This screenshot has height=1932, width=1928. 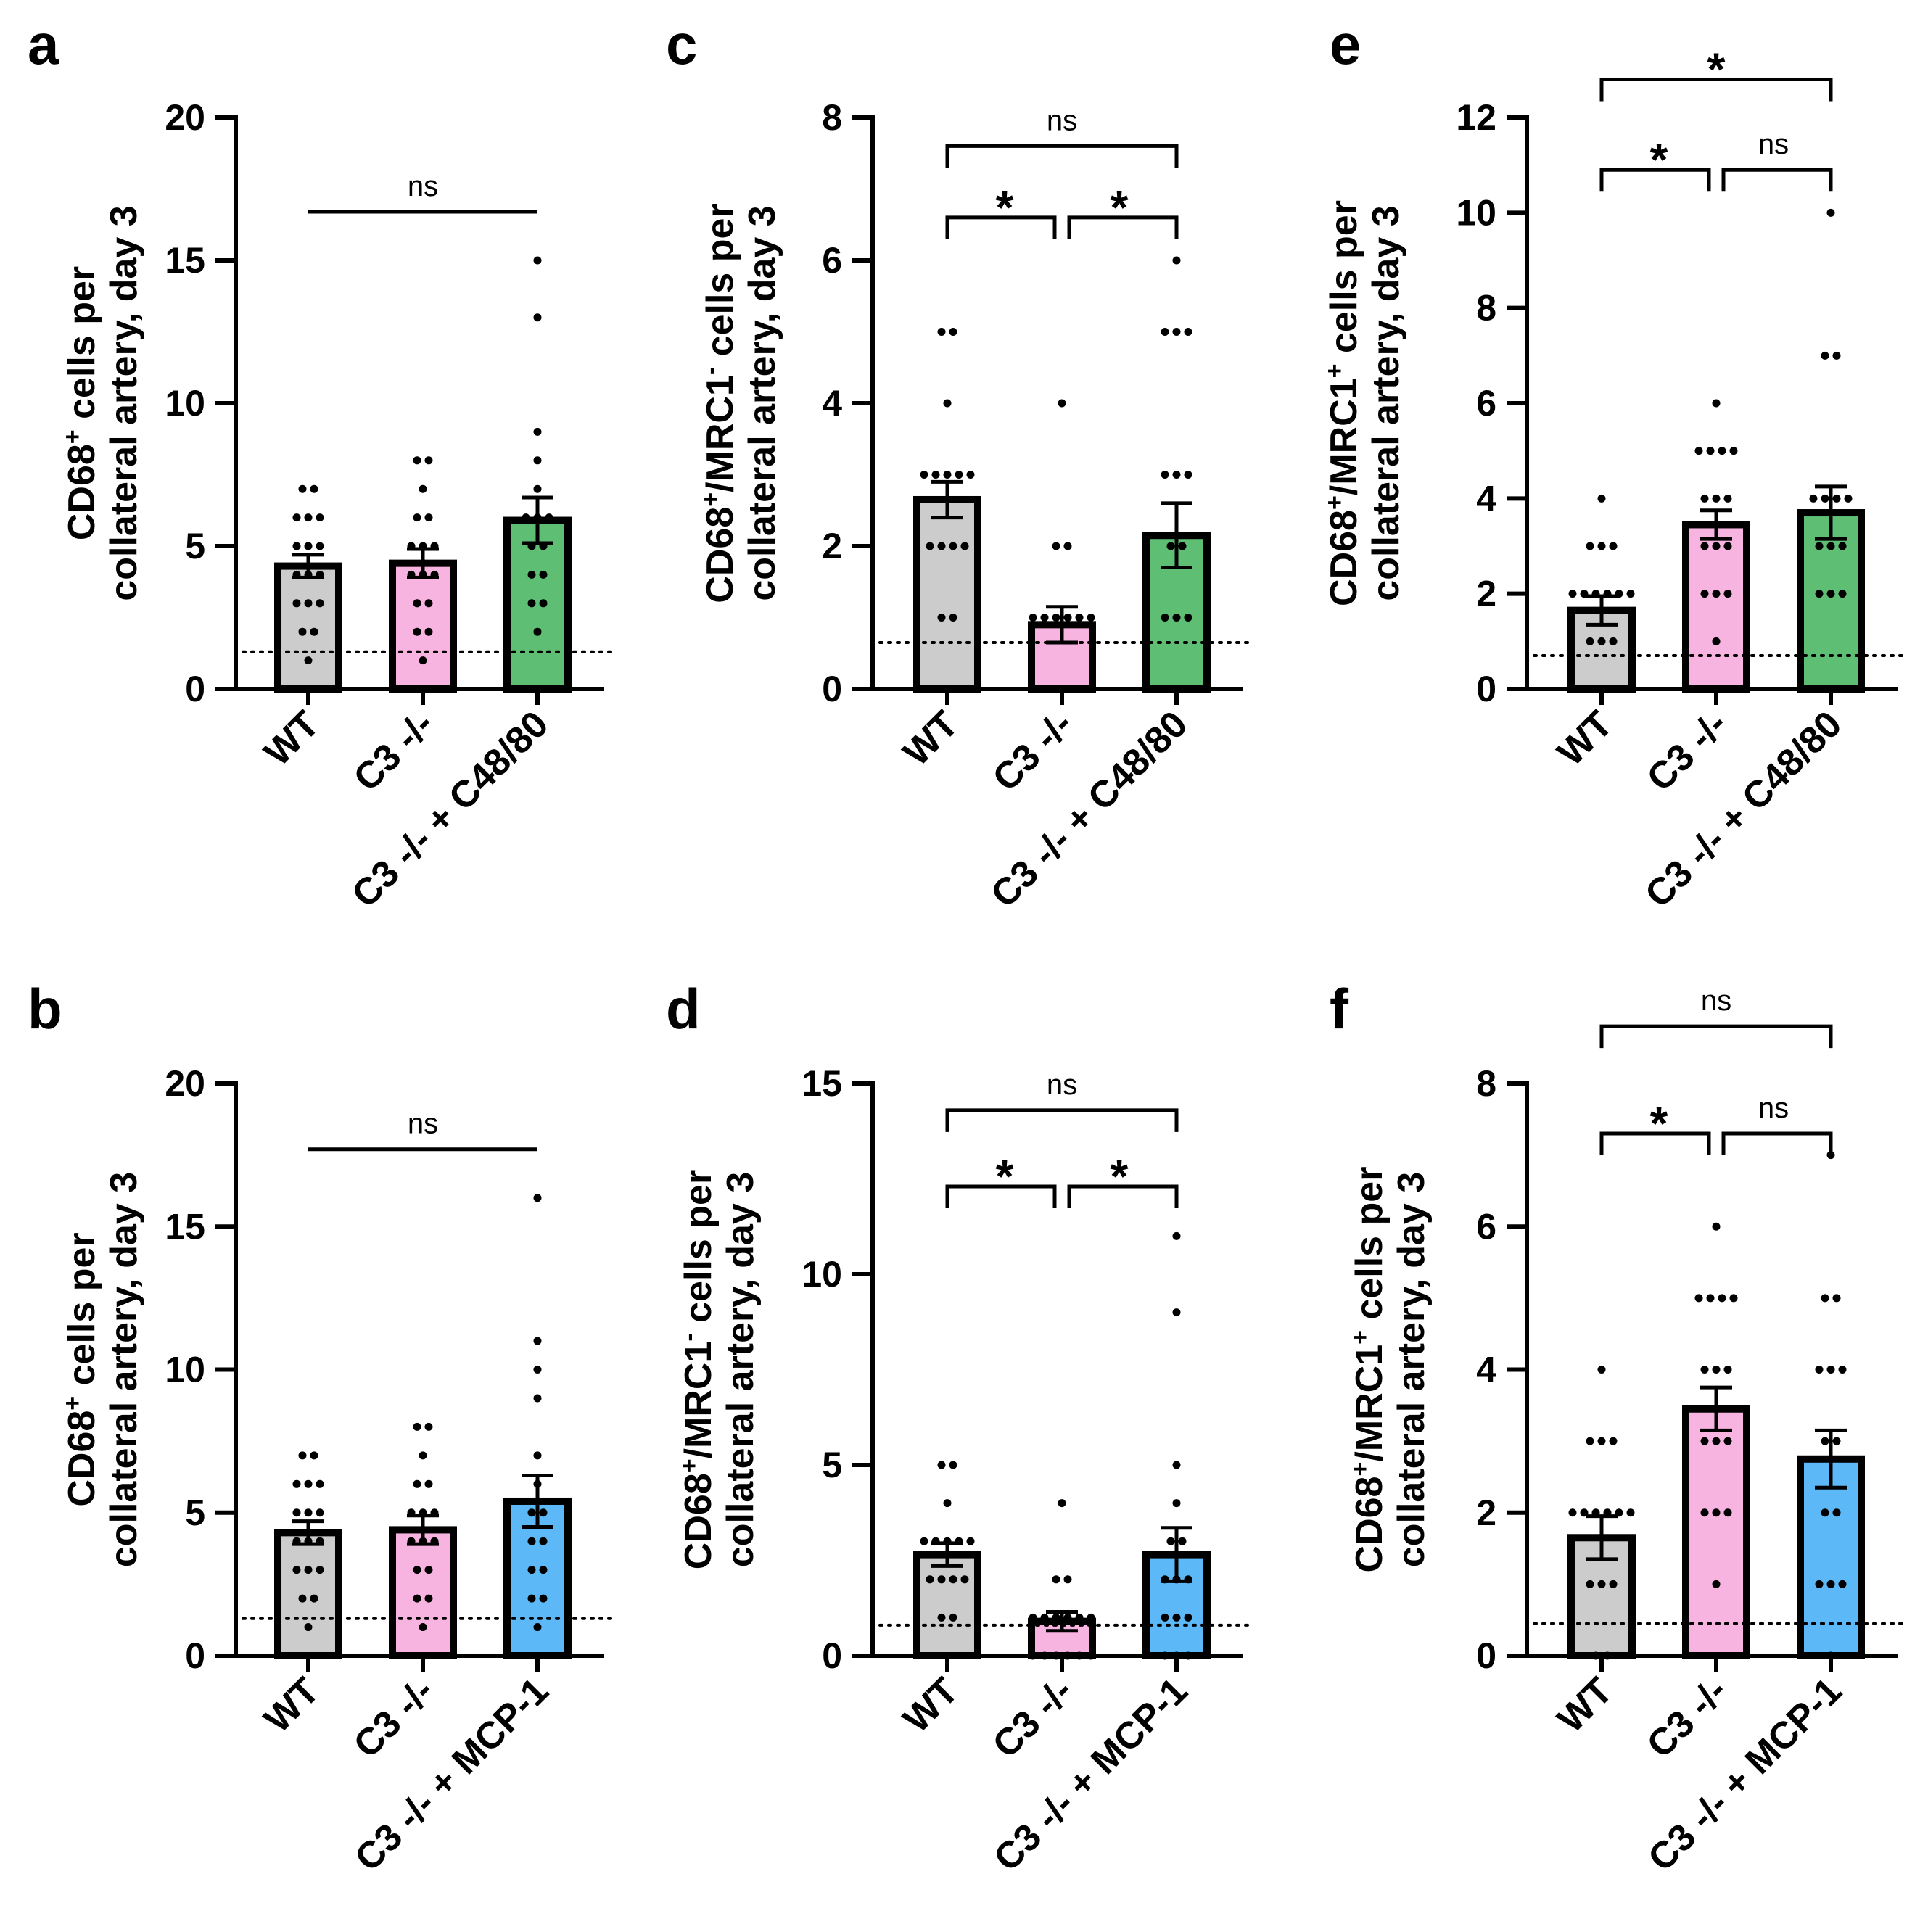 I want to click on y-tick-label: 4, so click(x=832, y=403).